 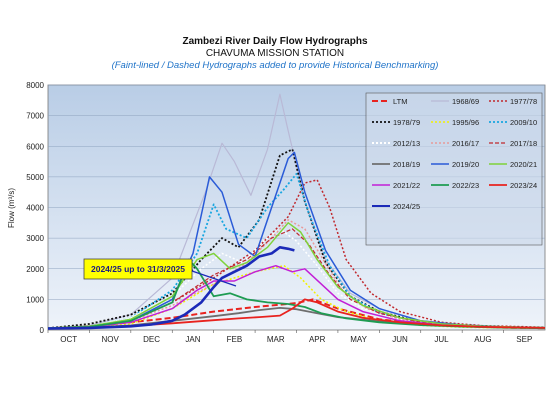 I want to click on y-tick-label: 0, so click(x=42, y=330).